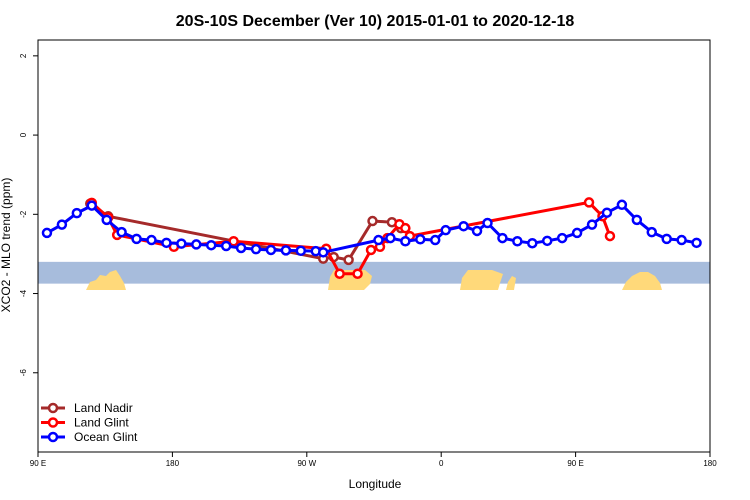 The height and width of the screenshot is (500, 750). I want to click on legend-item: Land Nadir, so click(87, 408).